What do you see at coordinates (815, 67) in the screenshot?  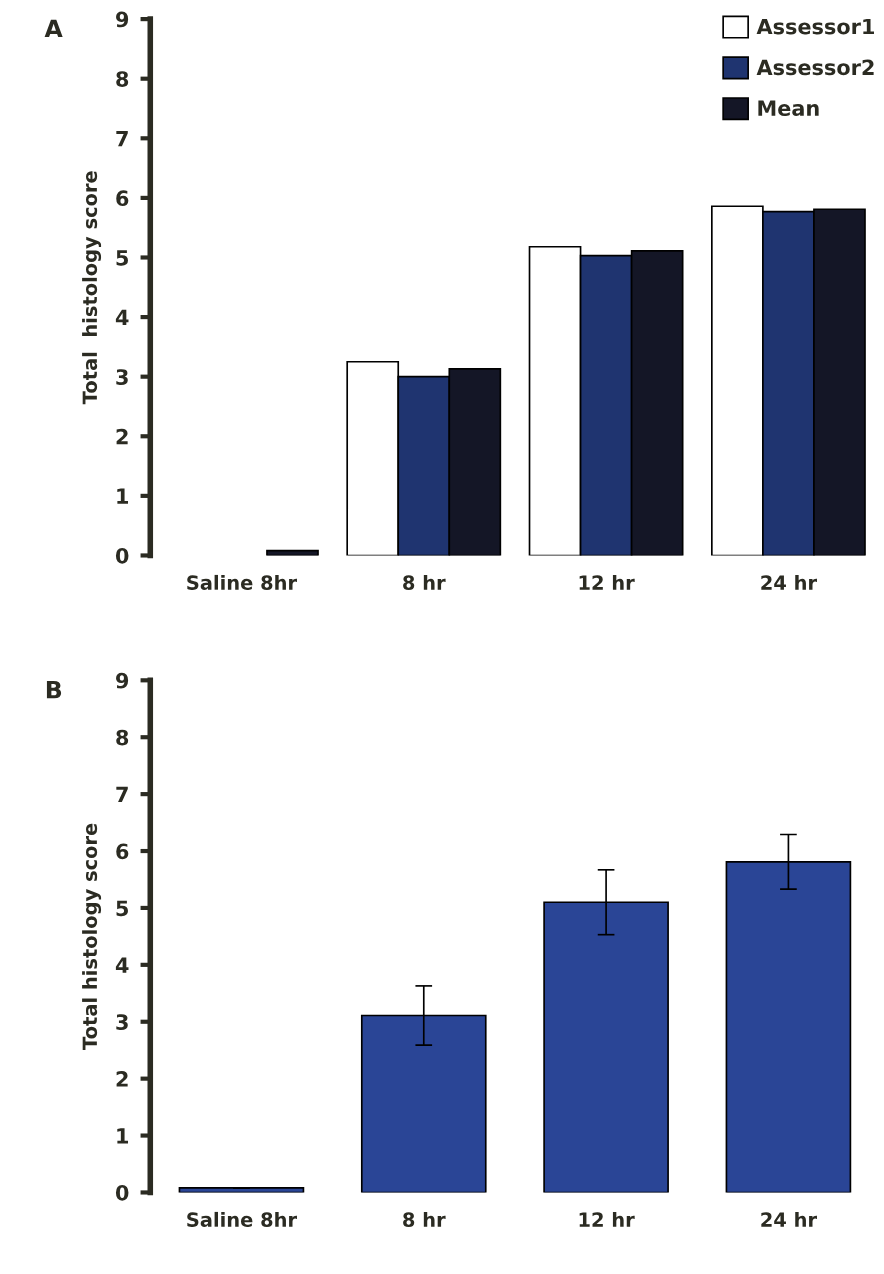 I see `legend-label: Assessor2` at bounding box center [815, 67].